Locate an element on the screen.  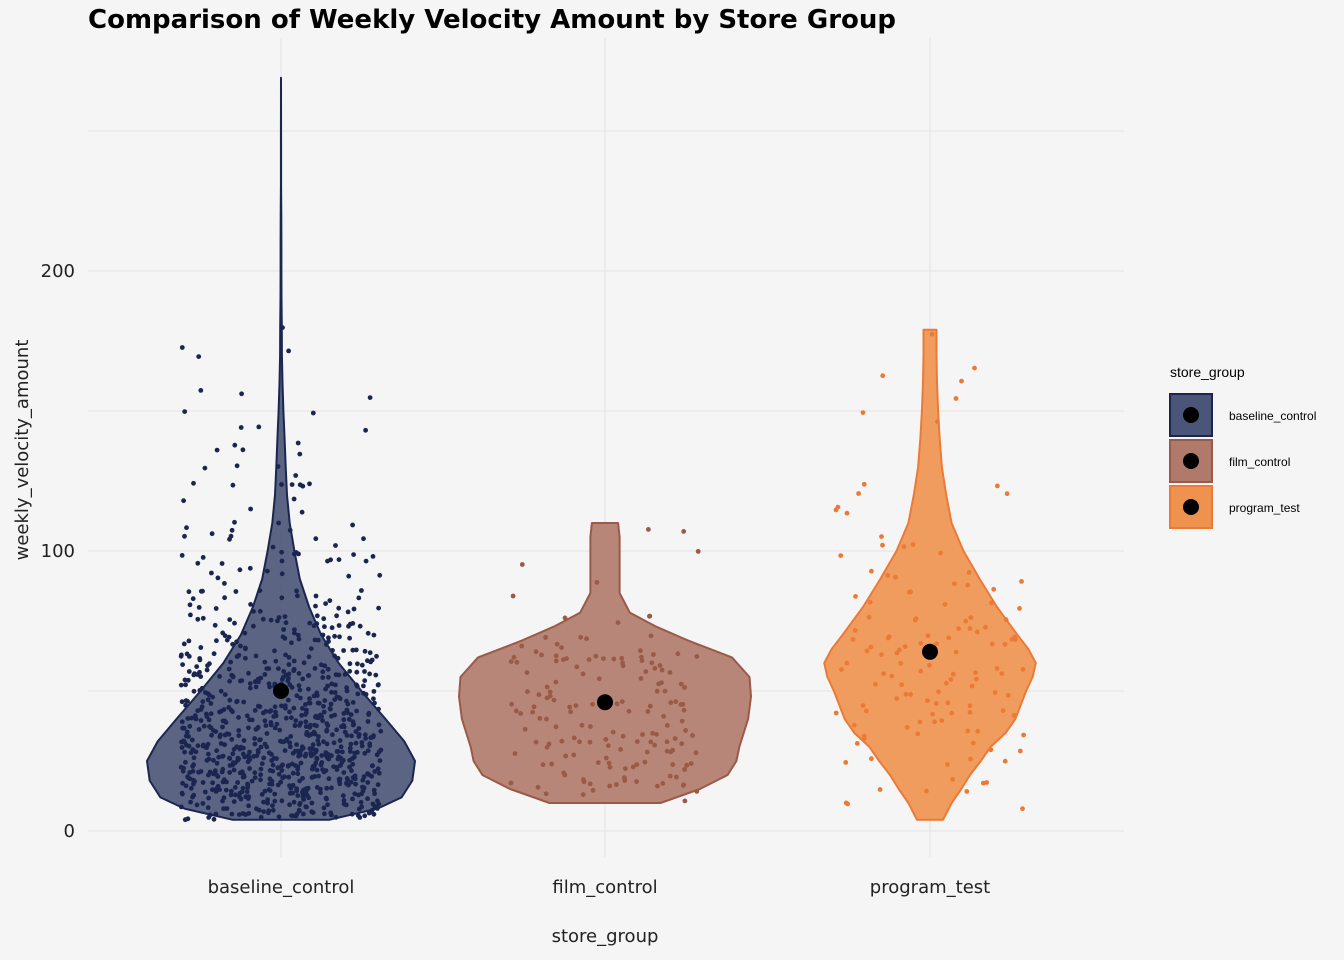
y-axis-title: weekly_velocity_amount is located at coordinates (22, 450).